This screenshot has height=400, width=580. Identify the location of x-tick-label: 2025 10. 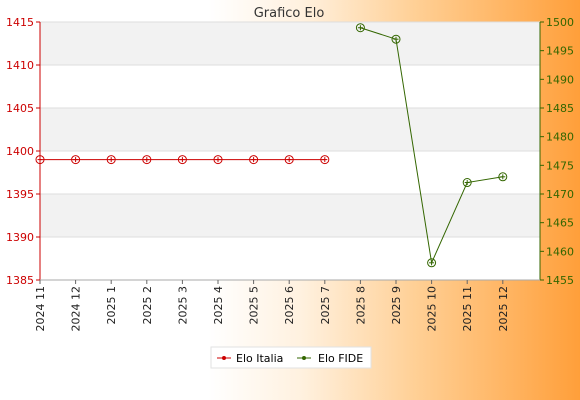
(432, 309).